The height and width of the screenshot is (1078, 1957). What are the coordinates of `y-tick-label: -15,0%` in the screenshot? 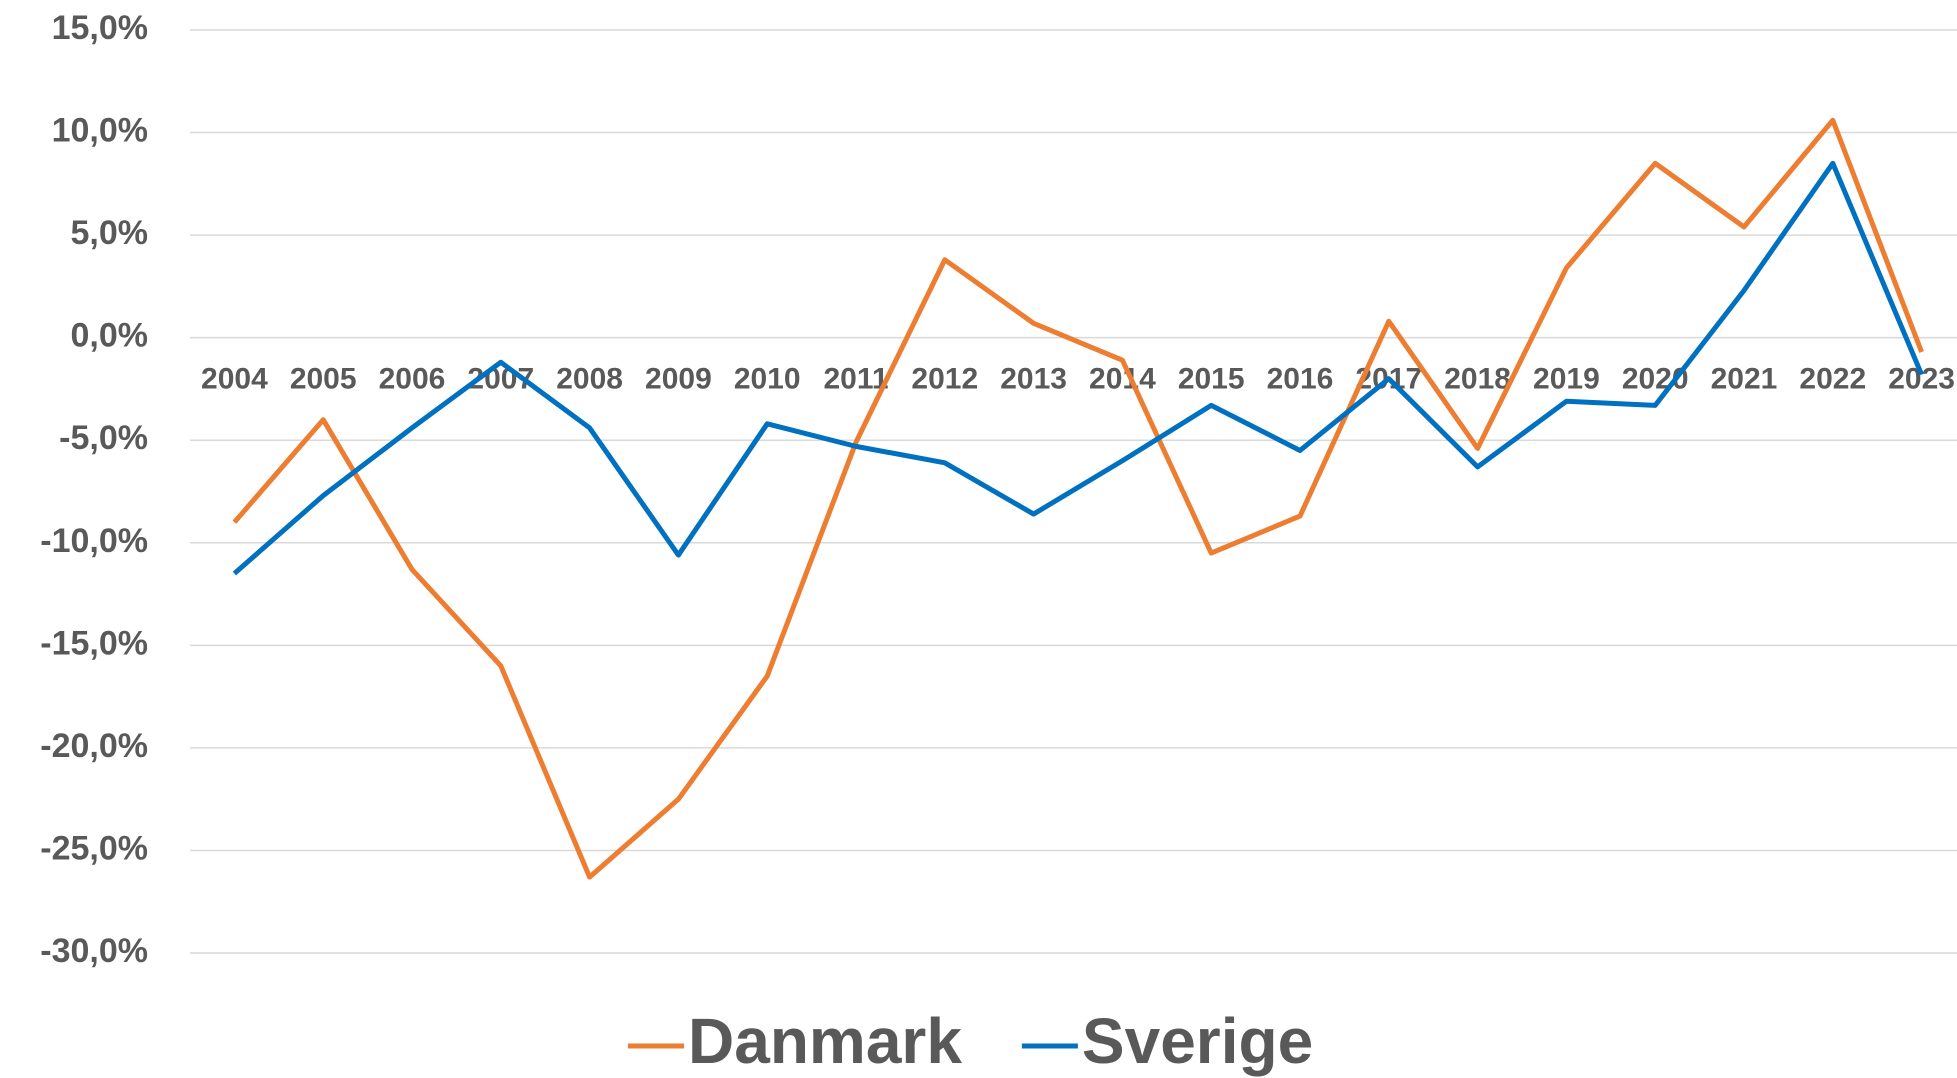 It's located at (94, 643).